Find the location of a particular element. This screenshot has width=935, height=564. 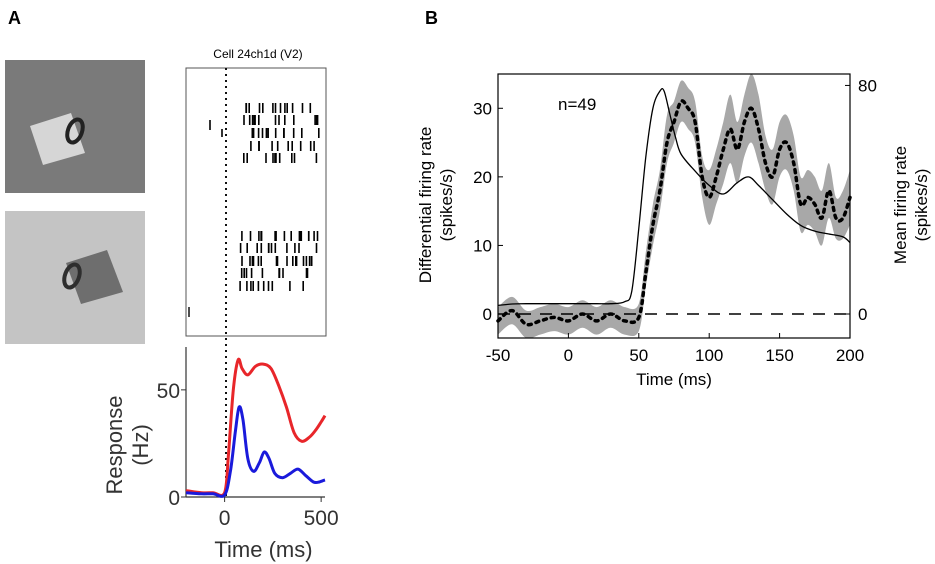

population-y-tick-label: 20 is located at coordinates (482, 177).